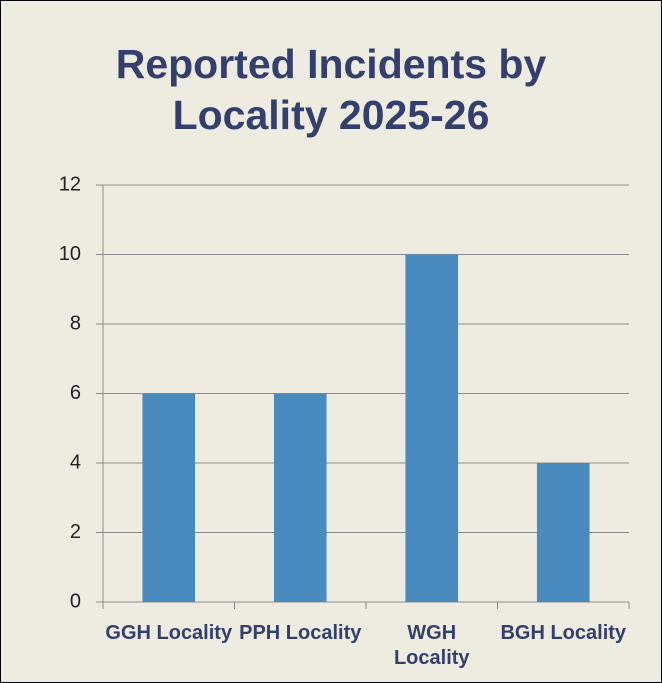  I want to click on chart-title: Reported Incidents by Locality 2025-26, so click(331, 89).